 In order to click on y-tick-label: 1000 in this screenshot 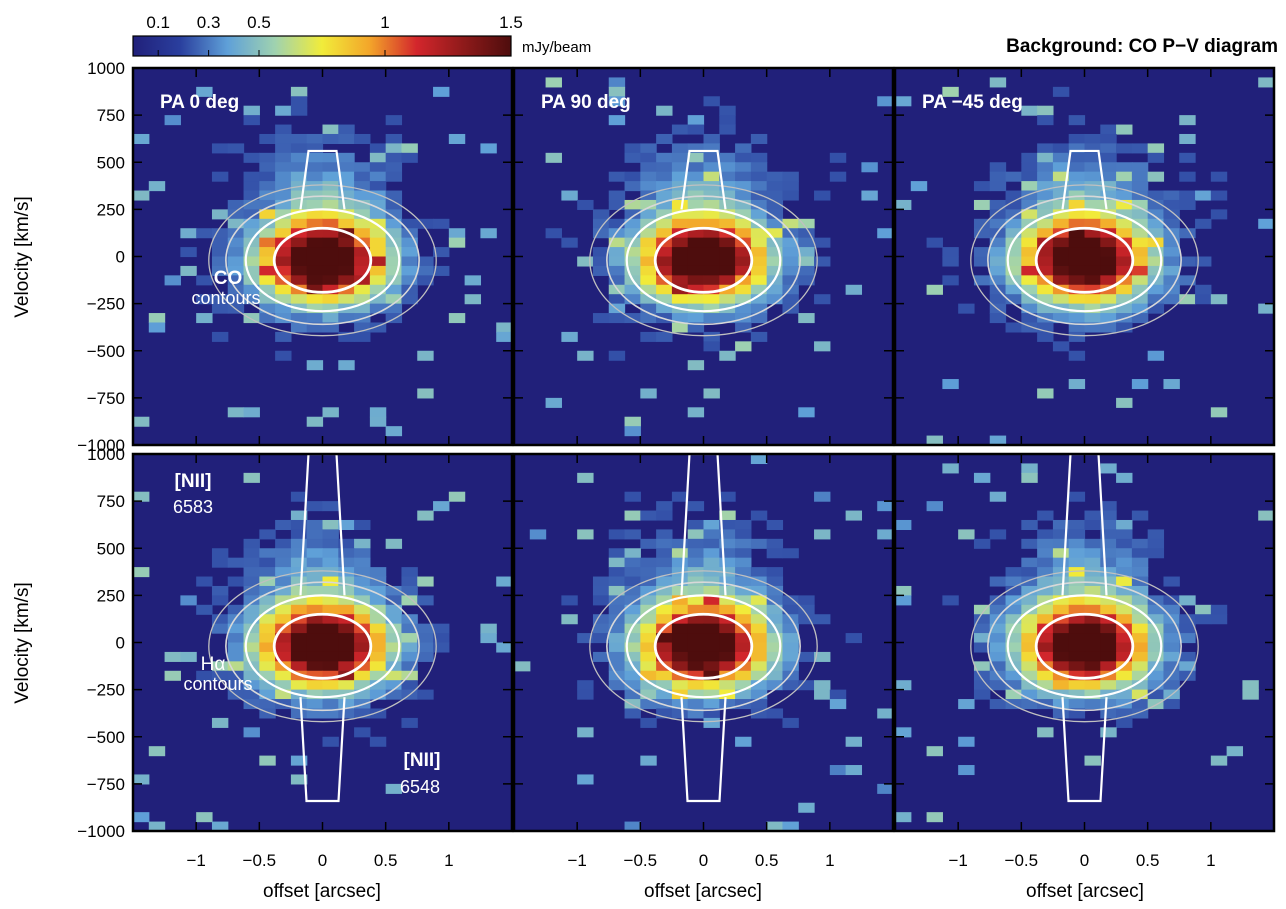, I will do `click(106, 68)`.